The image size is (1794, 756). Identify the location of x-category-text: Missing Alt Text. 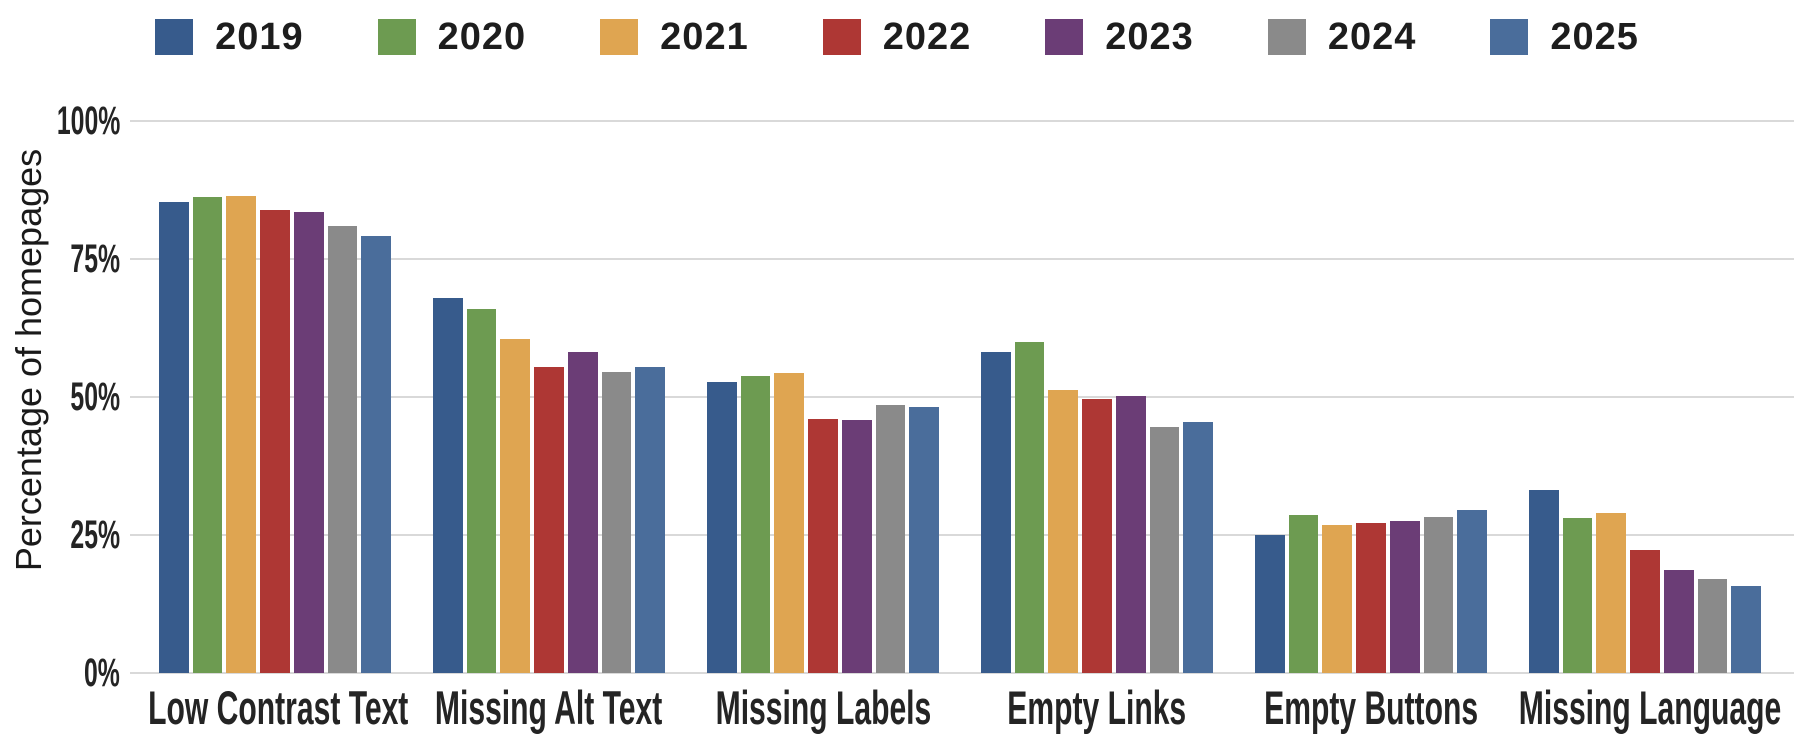
(549, 707).